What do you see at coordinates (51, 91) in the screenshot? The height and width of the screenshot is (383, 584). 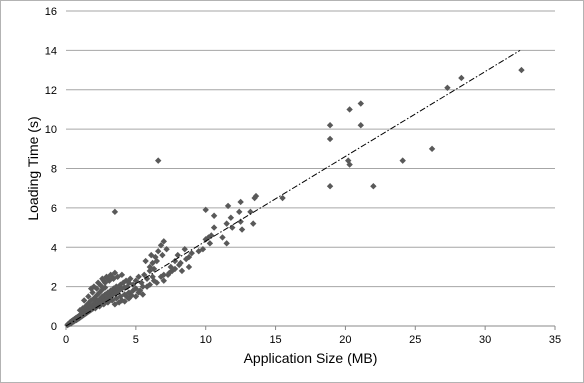 I see `y-tick-label-12: 12` at bounding box center [51, 91].